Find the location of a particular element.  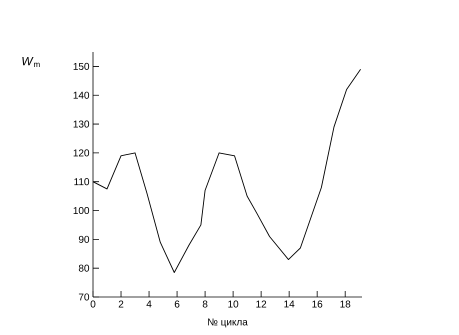

x-tick-label: 14 is located at coordinates (289, 304).